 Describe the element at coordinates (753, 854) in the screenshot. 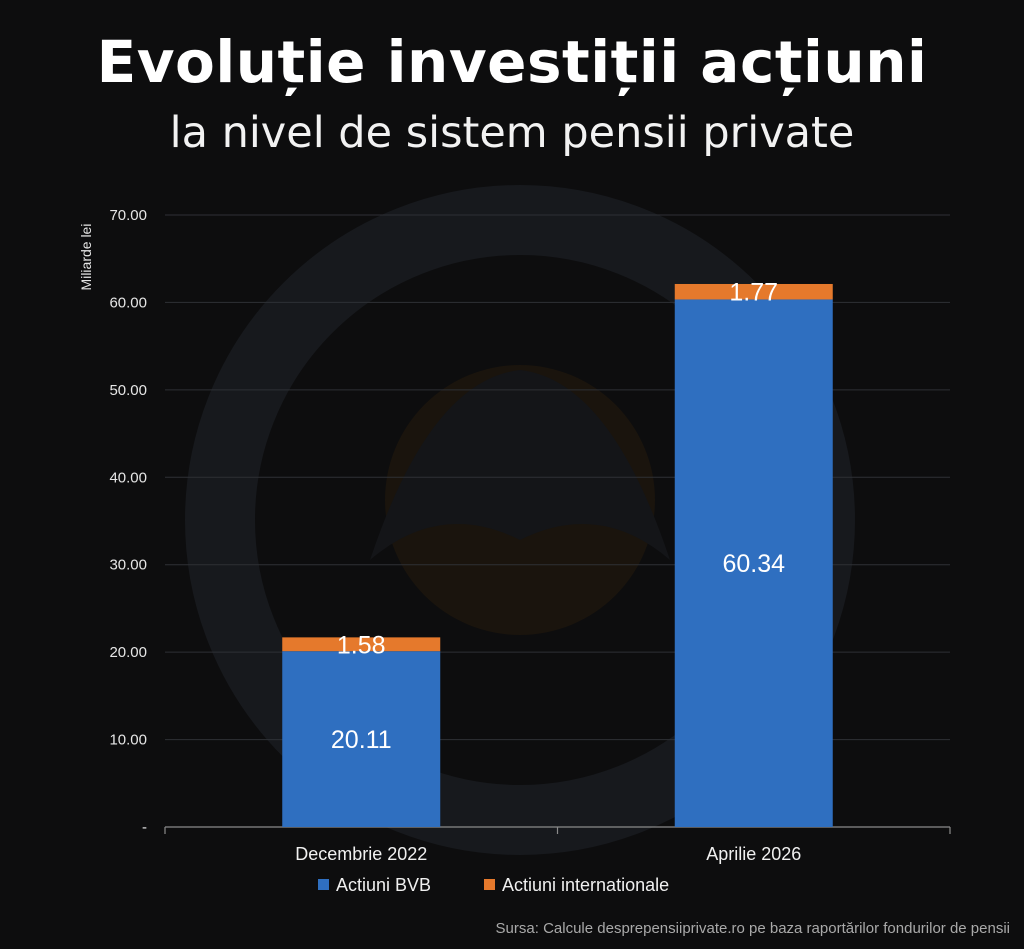

I see `x-tick-label: Aprilie 2026` at that location.